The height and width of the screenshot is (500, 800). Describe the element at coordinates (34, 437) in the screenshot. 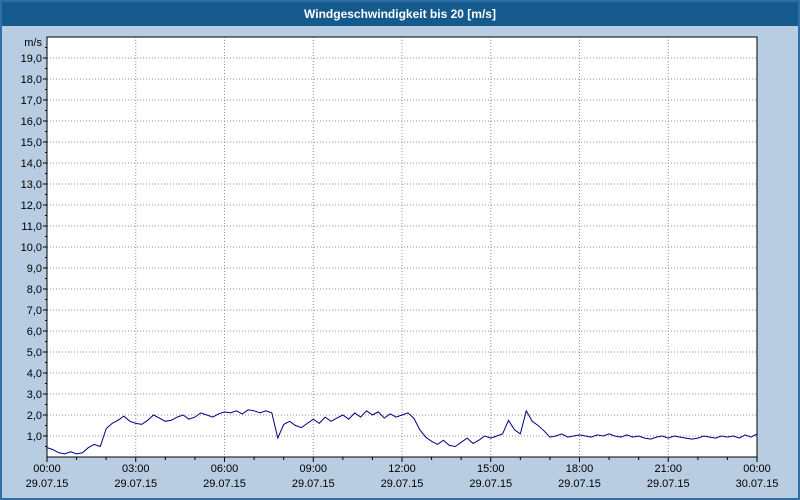

I see `y-tick-label: 1,0` at that location.